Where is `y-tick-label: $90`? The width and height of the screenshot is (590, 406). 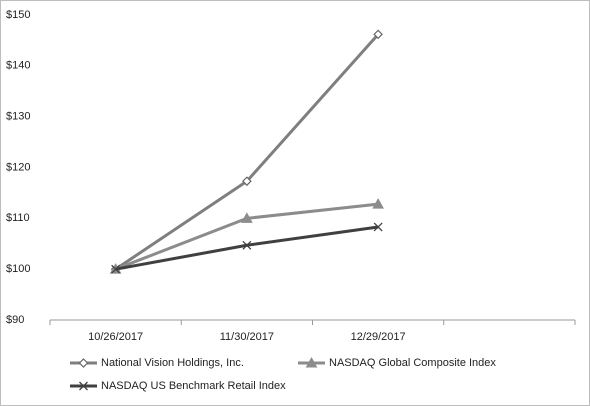 y-tick-label: $90 is located at coordinates (15, 320).